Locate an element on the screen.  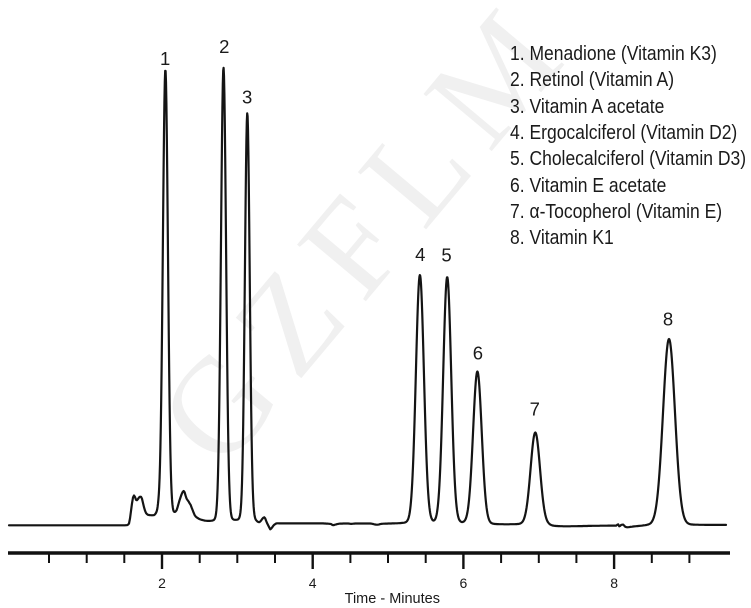
svg-text: 1 is located at coordinates (165, 58).